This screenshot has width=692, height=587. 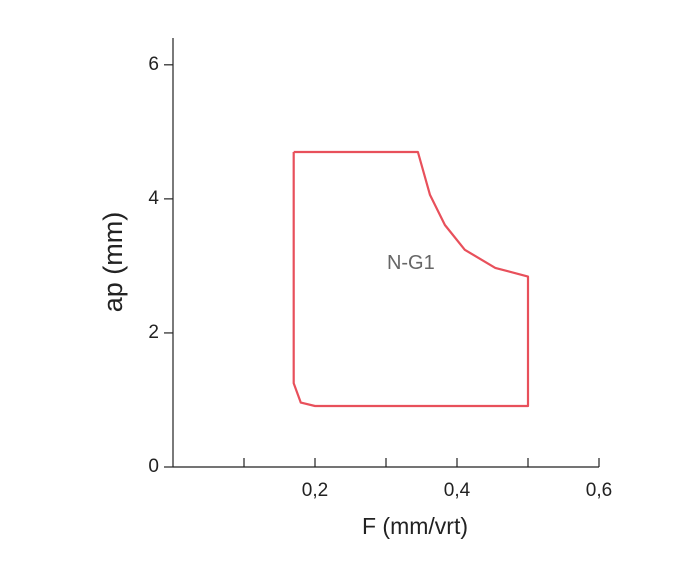 I want to click on y-tick-label: 0, so click(x=153, y=466).